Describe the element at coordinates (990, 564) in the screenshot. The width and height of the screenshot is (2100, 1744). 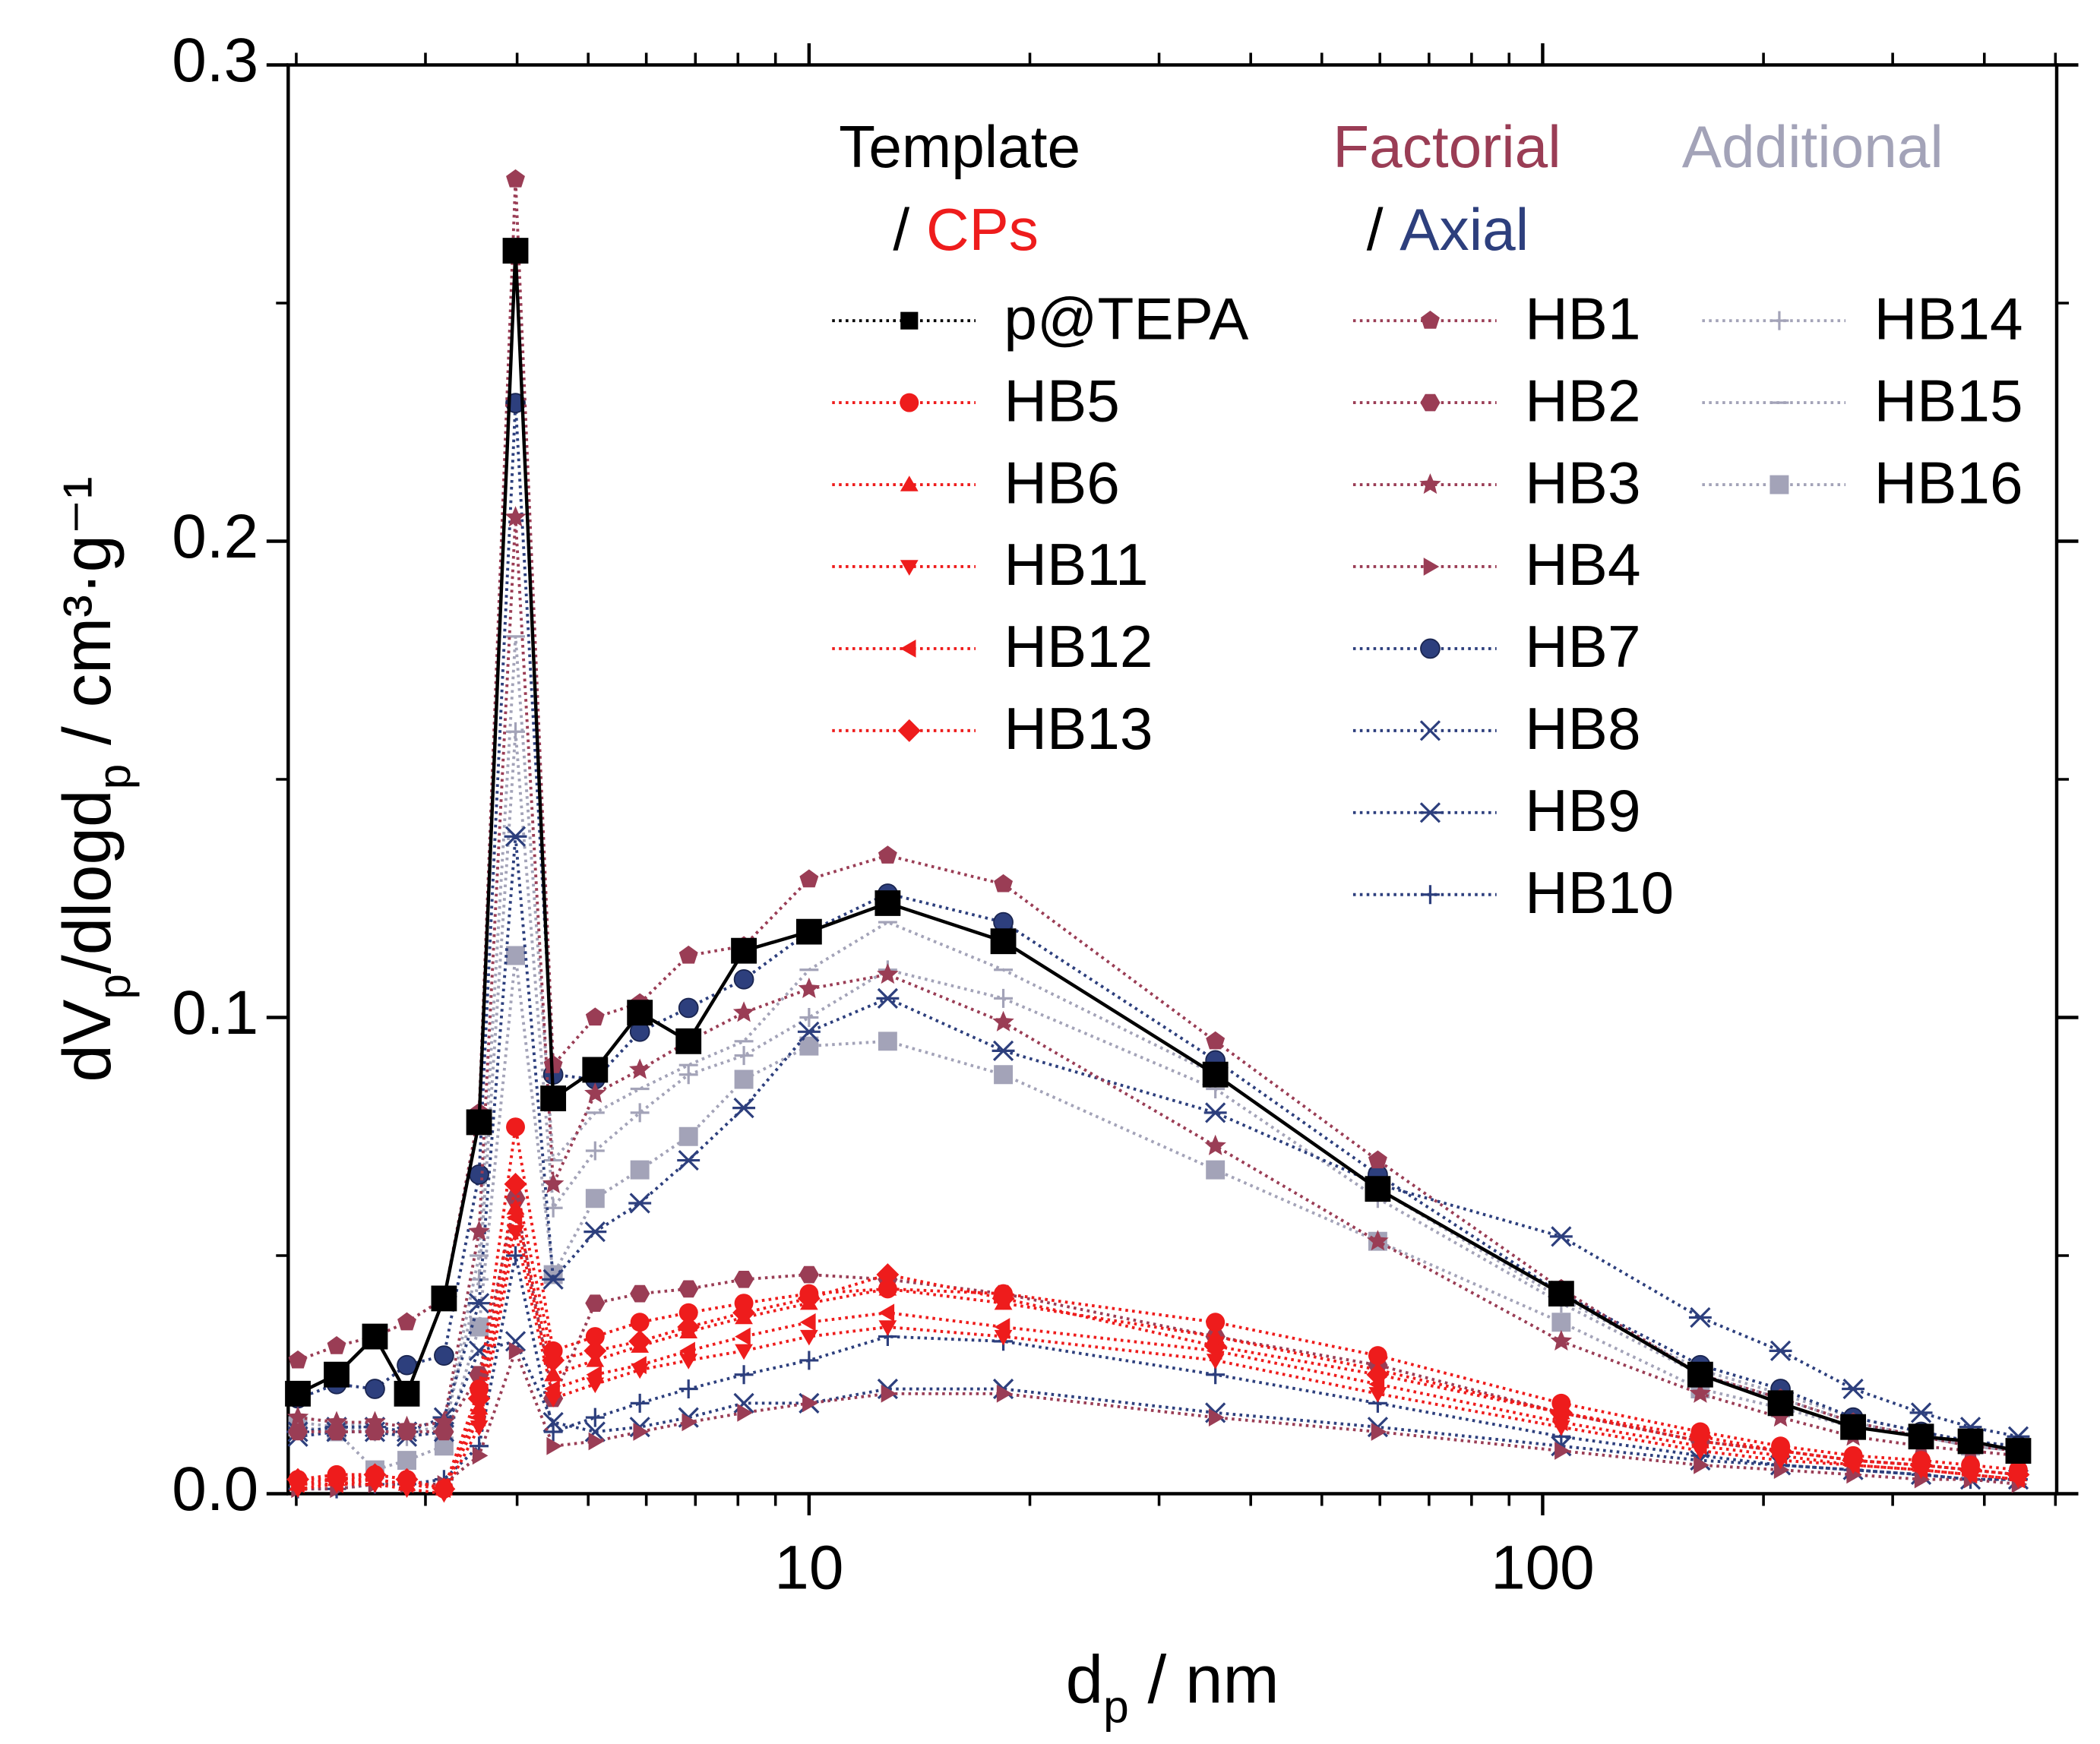
I see `legend-item: HB11` at that location.